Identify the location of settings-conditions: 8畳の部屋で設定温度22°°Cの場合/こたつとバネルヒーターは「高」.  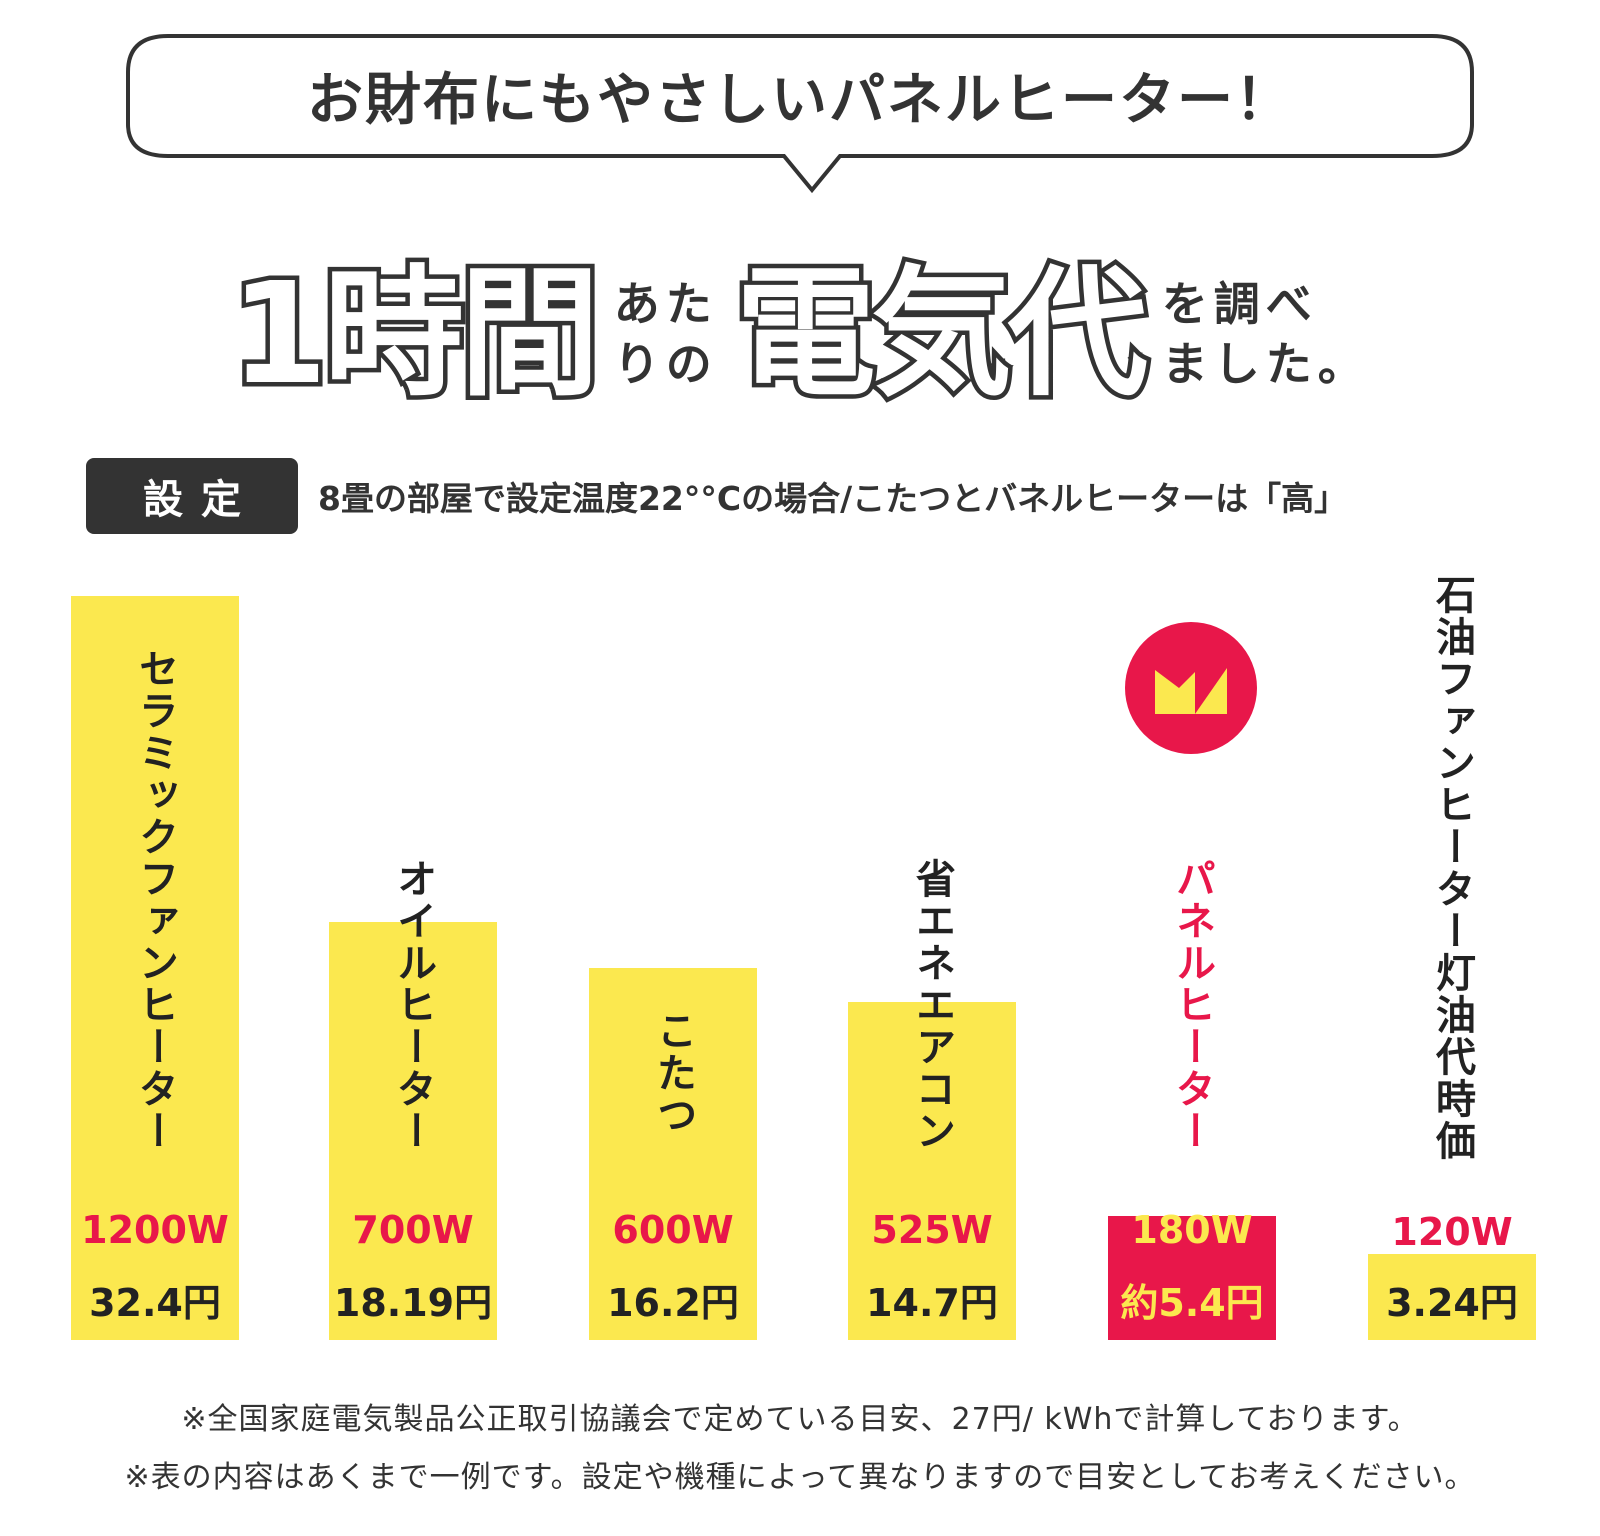
(833, 498).